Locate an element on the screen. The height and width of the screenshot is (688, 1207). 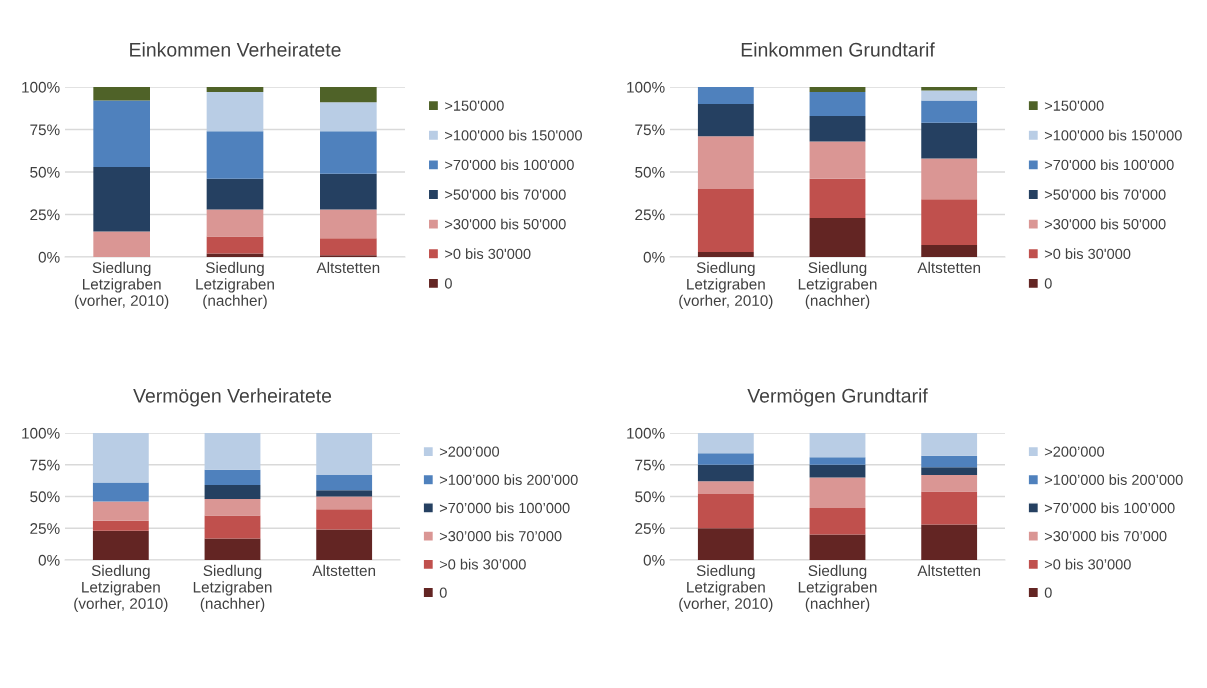
chart-title: Vermögen Grundtarif is located at coordinates (837, 397).